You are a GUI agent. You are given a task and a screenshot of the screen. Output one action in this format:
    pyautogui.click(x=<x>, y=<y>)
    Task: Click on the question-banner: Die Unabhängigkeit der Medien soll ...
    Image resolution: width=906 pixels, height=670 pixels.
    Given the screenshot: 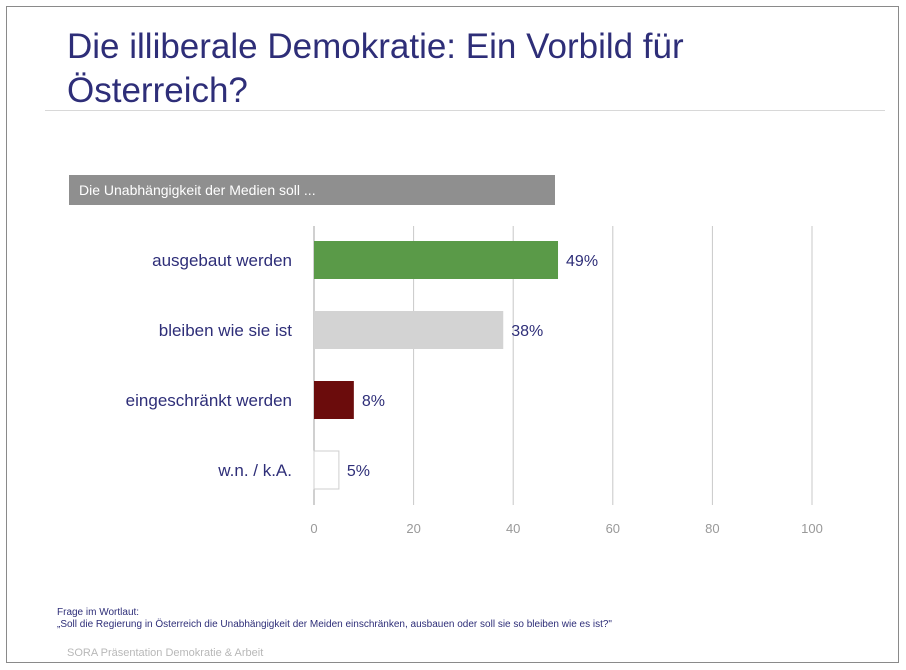 What is the action you would take?
    pyautogui.click(x=312, y=190)
    